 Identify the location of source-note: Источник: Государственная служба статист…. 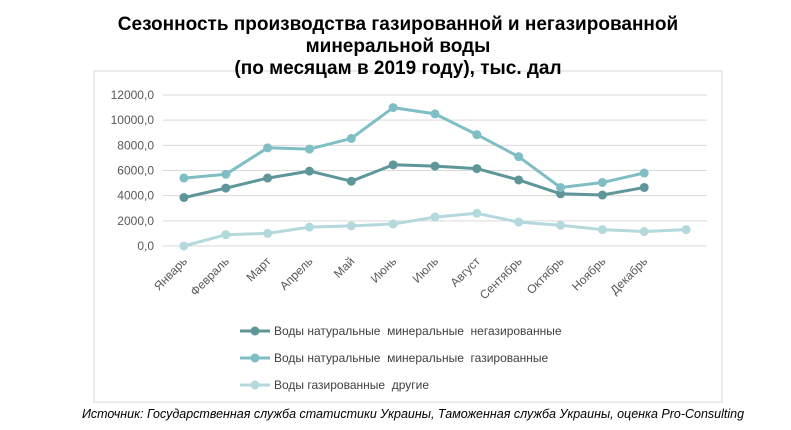
(413, 414).